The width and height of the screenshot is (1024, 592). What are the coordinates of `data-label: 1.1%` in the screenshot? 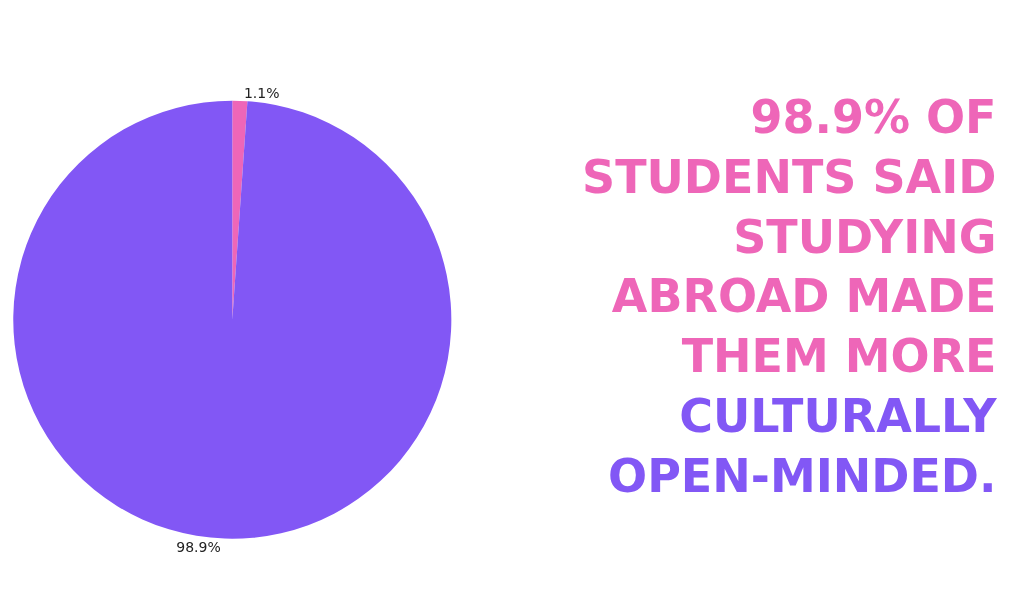 It's located at (261, 92).